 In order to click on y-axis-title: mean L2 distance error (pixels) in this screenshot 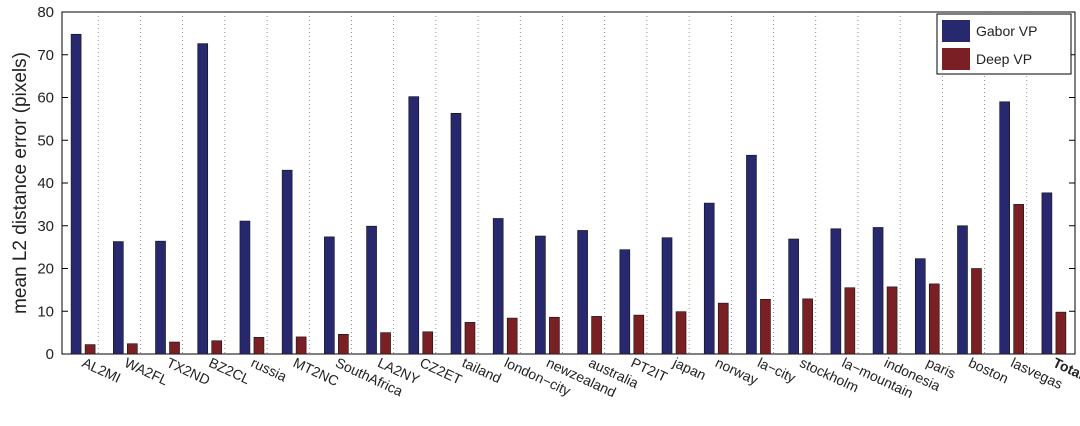, I will do `click(20, 183)`.